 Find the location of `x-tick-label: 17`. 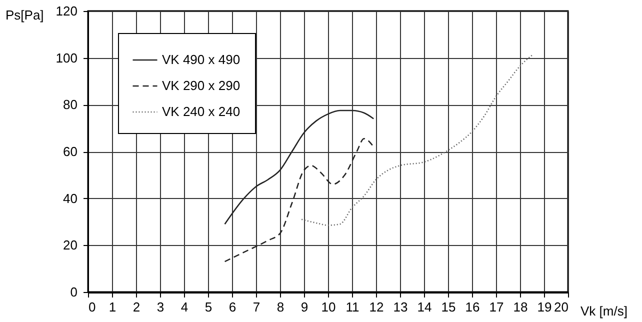

x-tick-label: 17 is located at coordinates (496, 307).